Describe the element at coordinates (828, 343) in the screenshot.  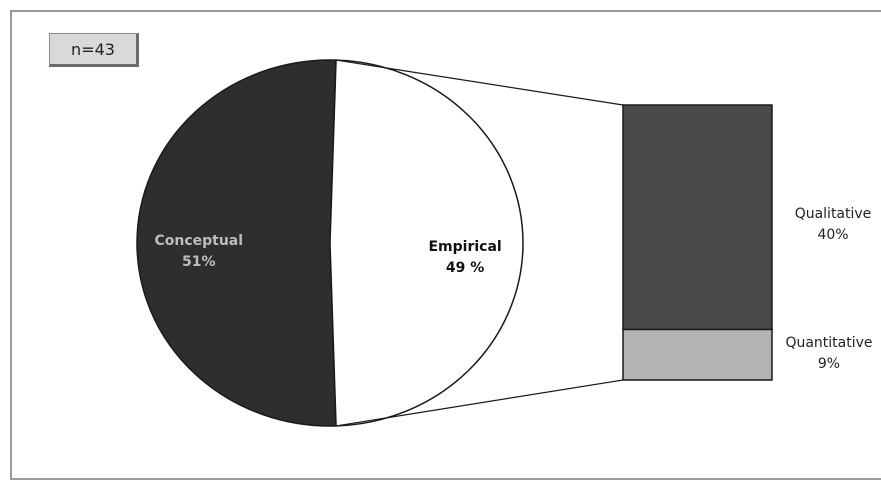
I see `bar-label-quantitative-name: Quantitative` at that location.